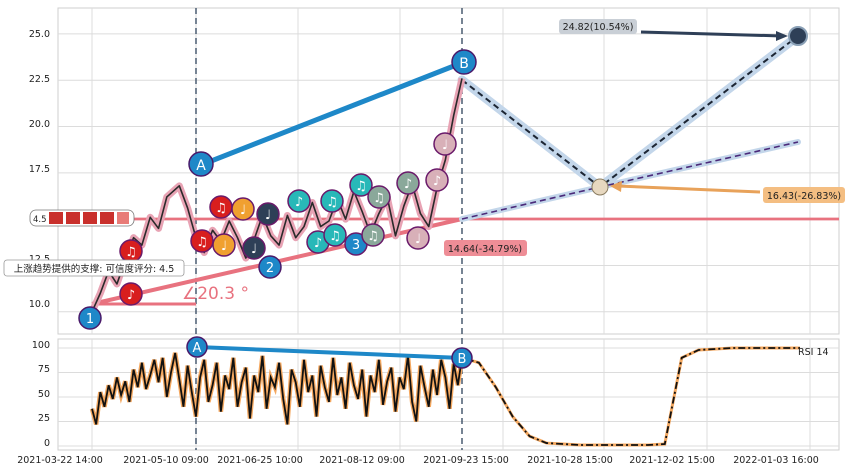  What do you see at coordinates (466, 460) in the screenshot?
I see `x-tick-label: 2021-09-23 15:00` at bounding box center [466, 460].